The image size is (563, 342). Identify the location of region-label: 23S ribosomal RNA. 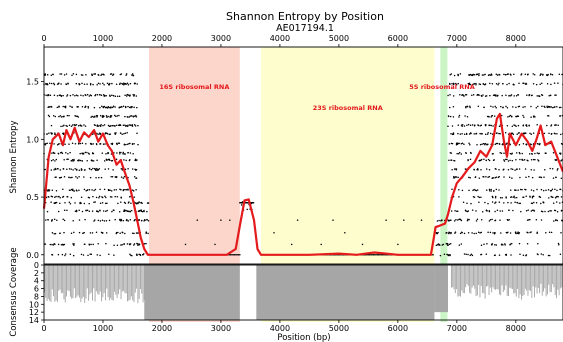
(348, 108).